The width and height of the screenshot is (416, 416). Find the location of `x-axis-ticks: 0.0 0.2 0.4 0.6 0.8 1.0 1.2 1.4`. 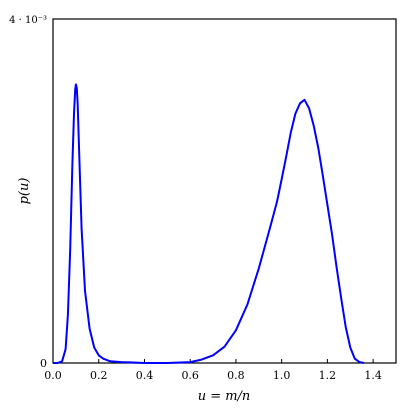

x-axis-ticks: 0.0 0.2 0.4 0.6 0.8 1.0 1.2 1.4 is located at coordinates (213, 370).